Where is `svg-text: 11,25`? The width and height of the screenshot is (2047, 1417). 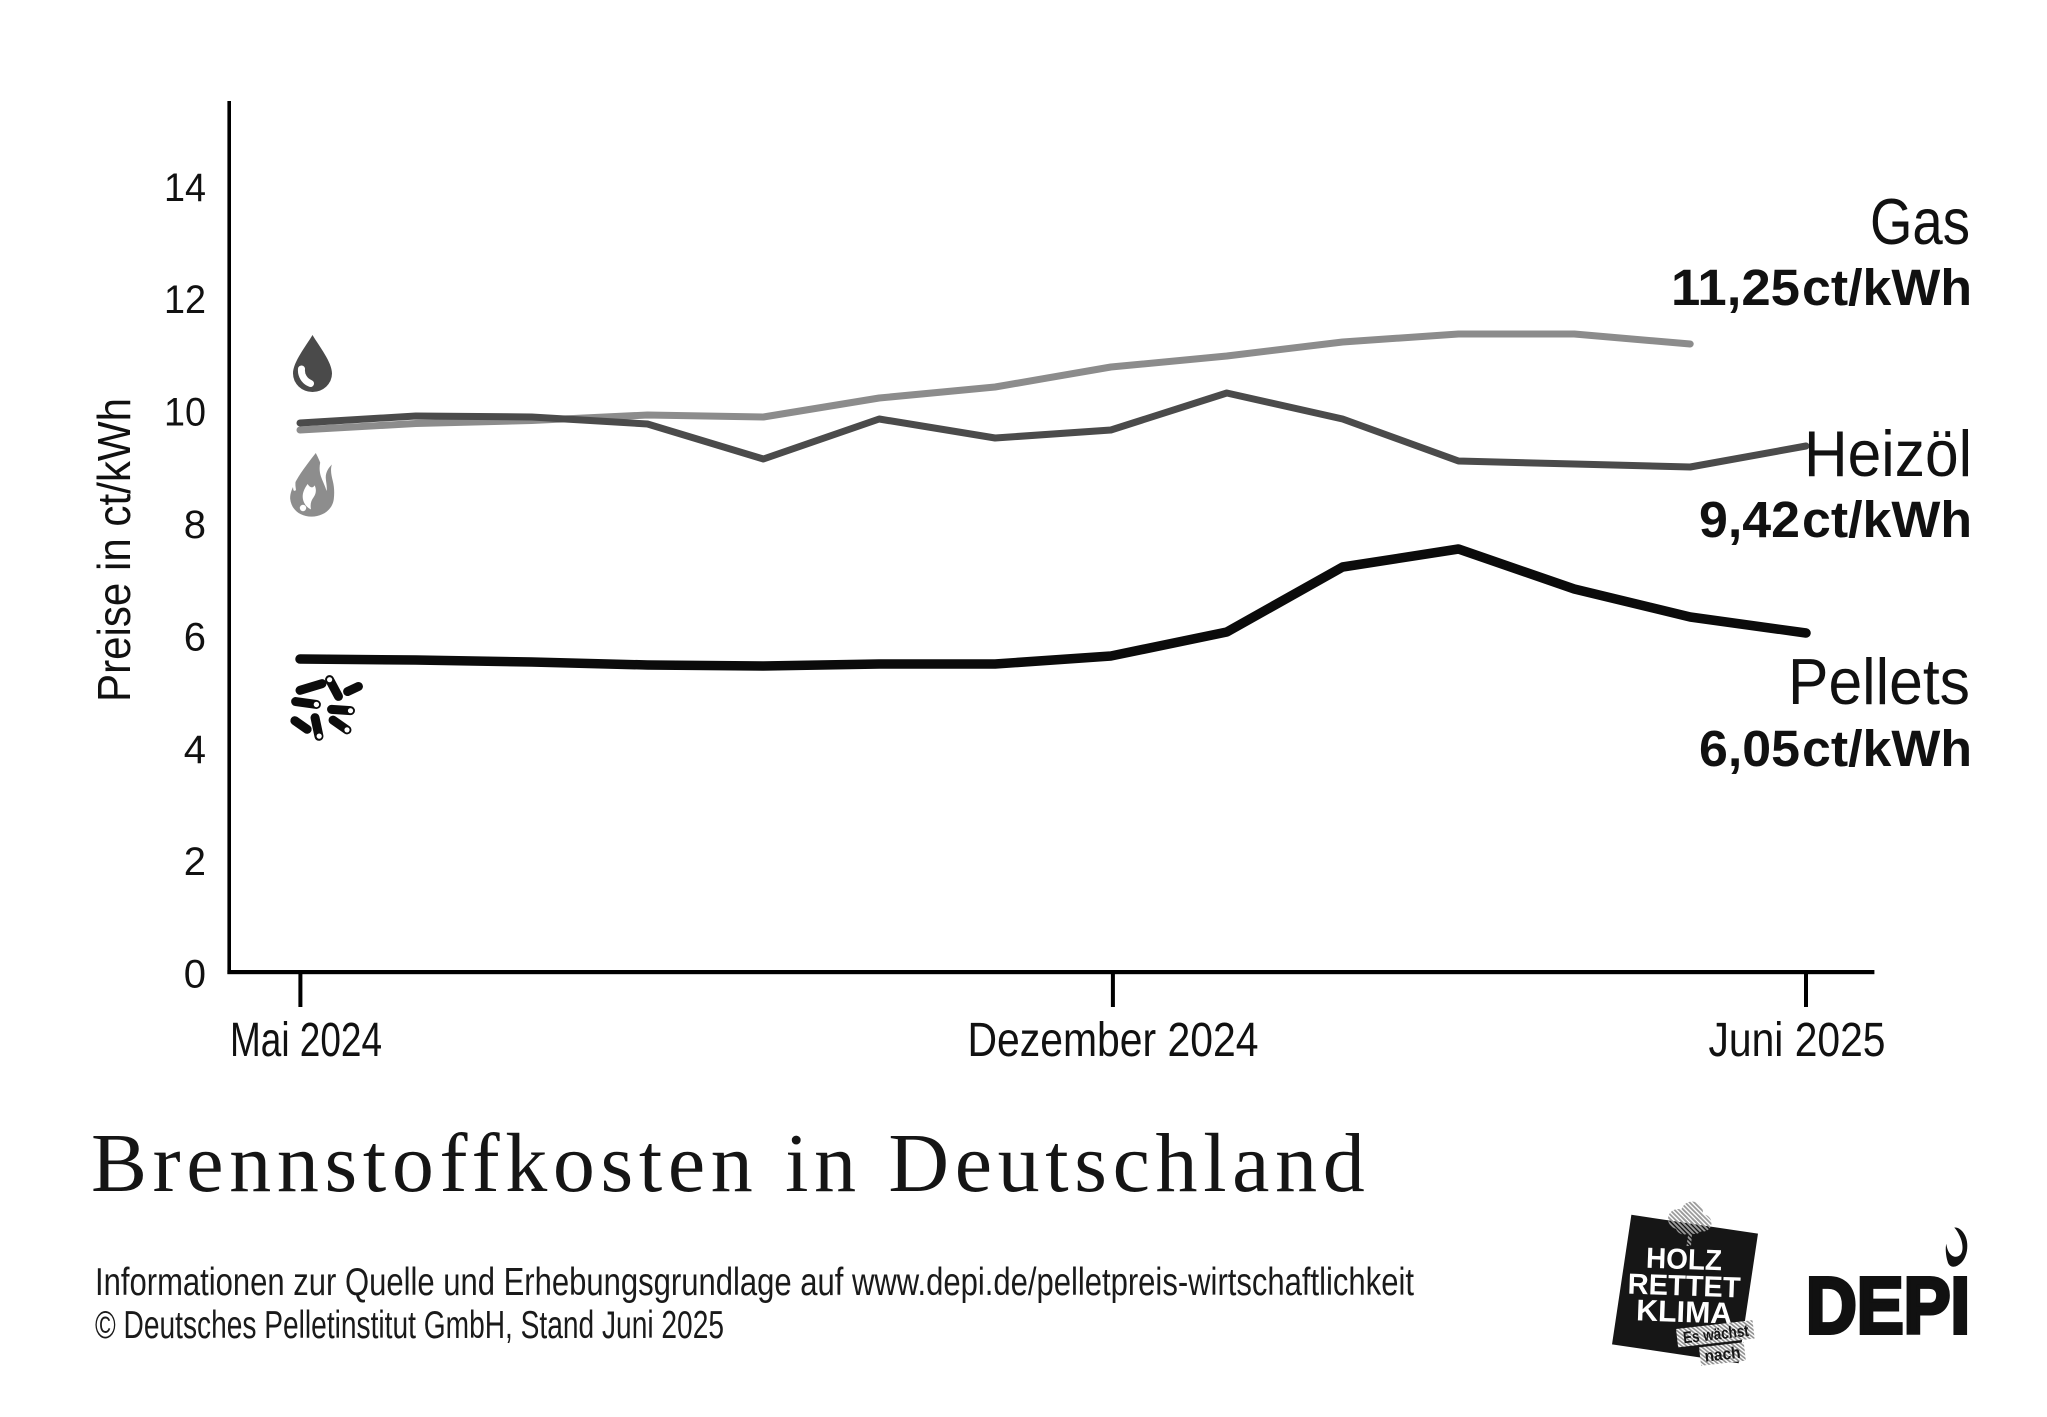
svg-text: 11,25 is located at coordinates (1735, 287).